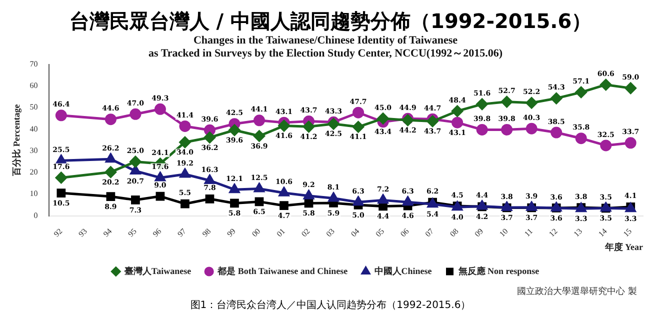 The width and height of the screenshot is (661, 335). I want to click on x-tick-label: 97, so click(182, 232).